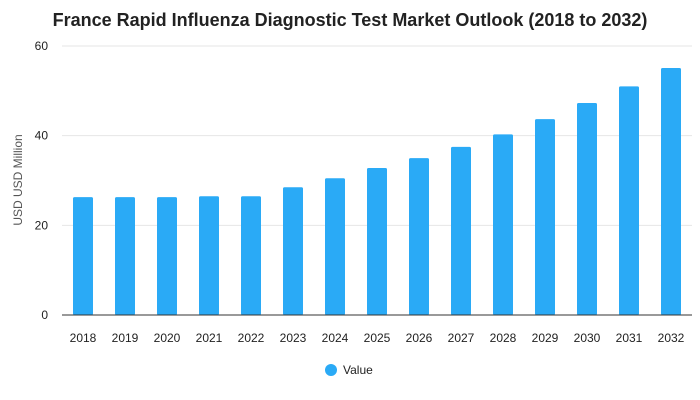 This screenshot has width=700, height=400. What do you see at coordinates (358, 370) in the screenshot?
I see `legend-label: Value` at bounding box center [358, 370].